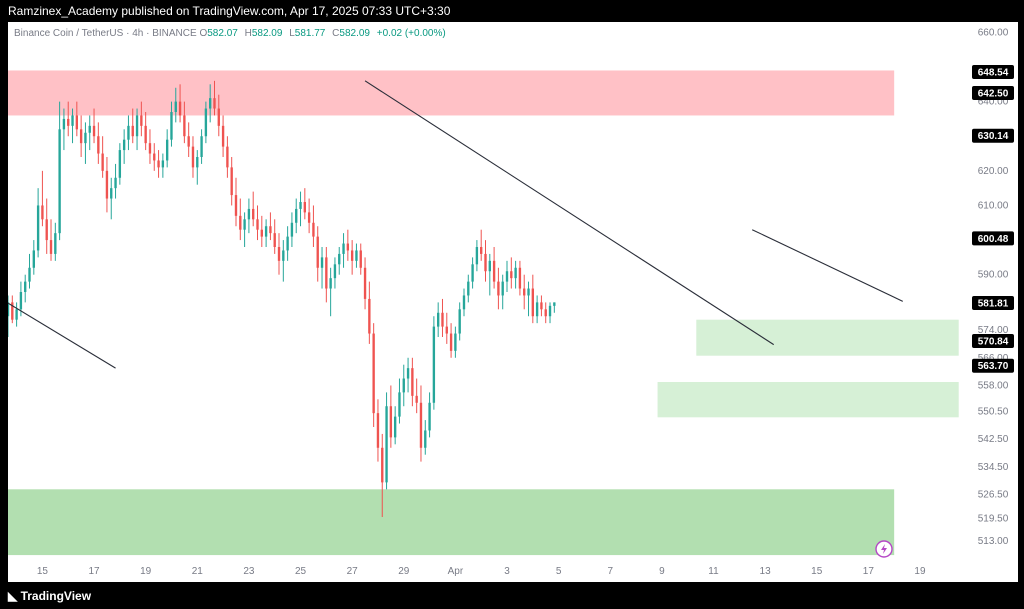 The width and height of the screenshot is (1024, 609). What do you see at coordinates (993, 358) in the screenshot?
I see `y-tick-label: 566.00` at bounding box center [993, 358].